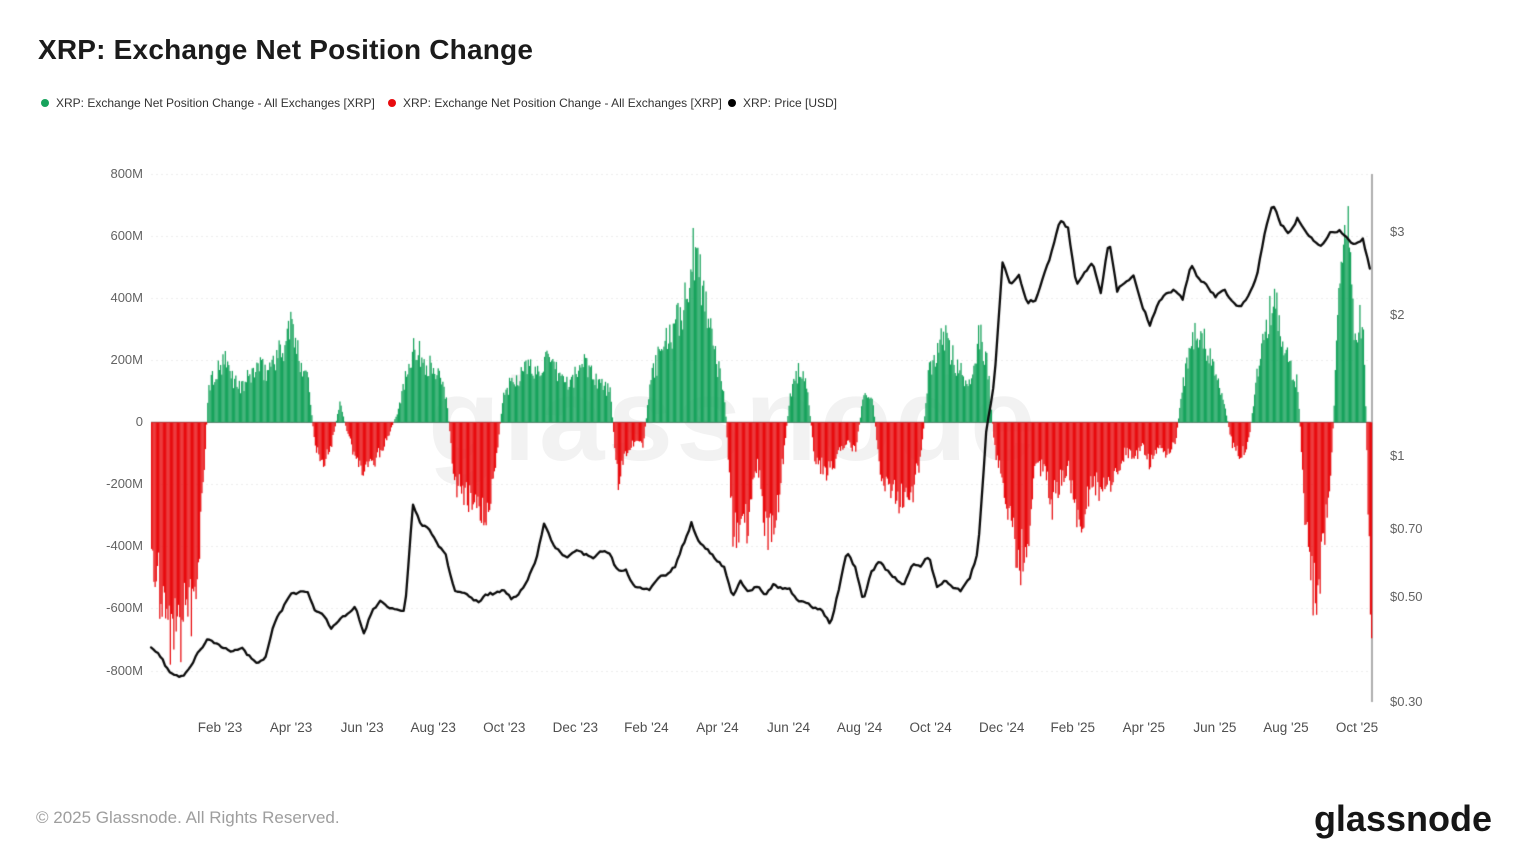 This screenshot has width=1536, height=864. What do you see at coordinates (139, 422) in the screenshot?
I see `left-axis-tick: 0` at bounding box center [139, 422].